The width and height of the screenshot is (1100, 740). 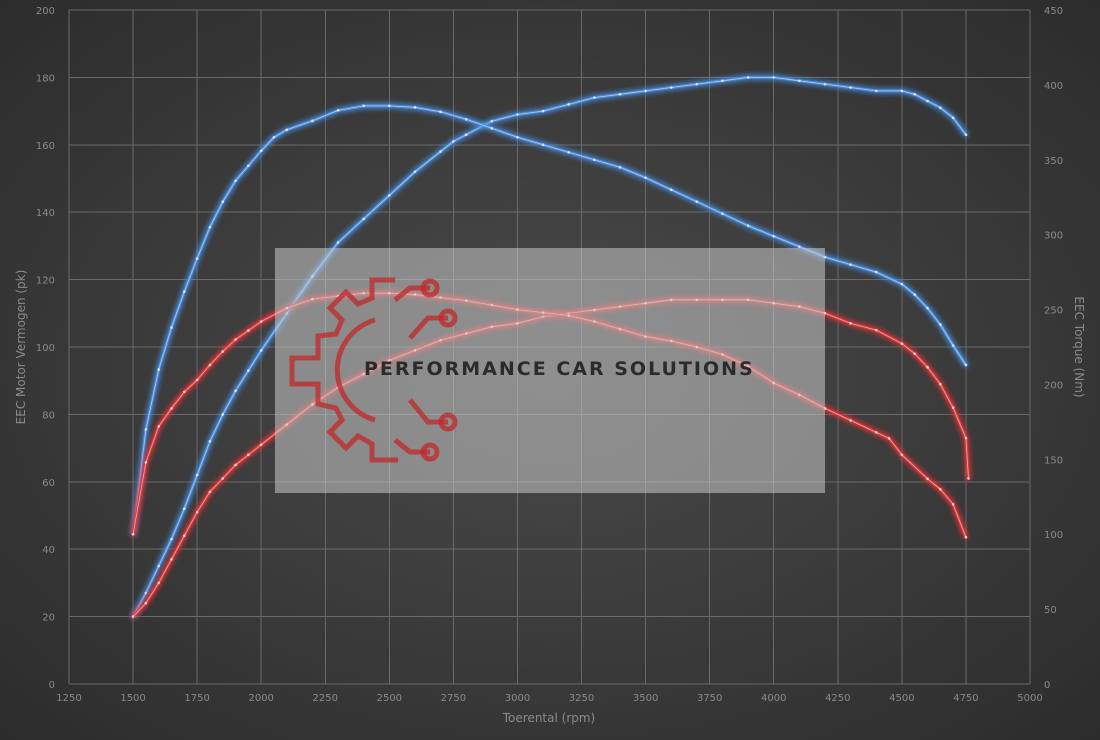 What do you see at coordinates (1053, 535) in the screenshot?
I see `y-right-tick-label: 100` at bounding box center [1053, 535].